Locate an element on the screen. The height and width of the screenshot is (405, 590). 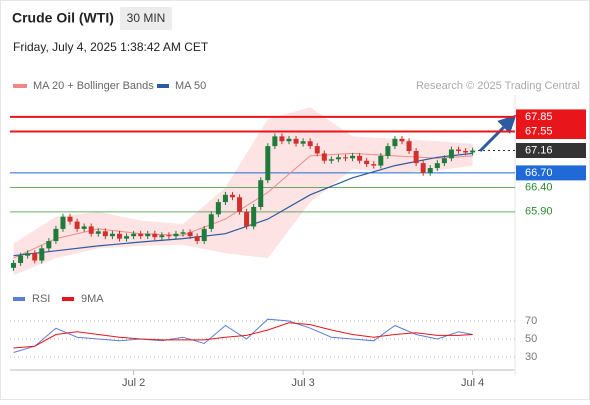
level-label: 66.70 is located at coordinates (539, 173).